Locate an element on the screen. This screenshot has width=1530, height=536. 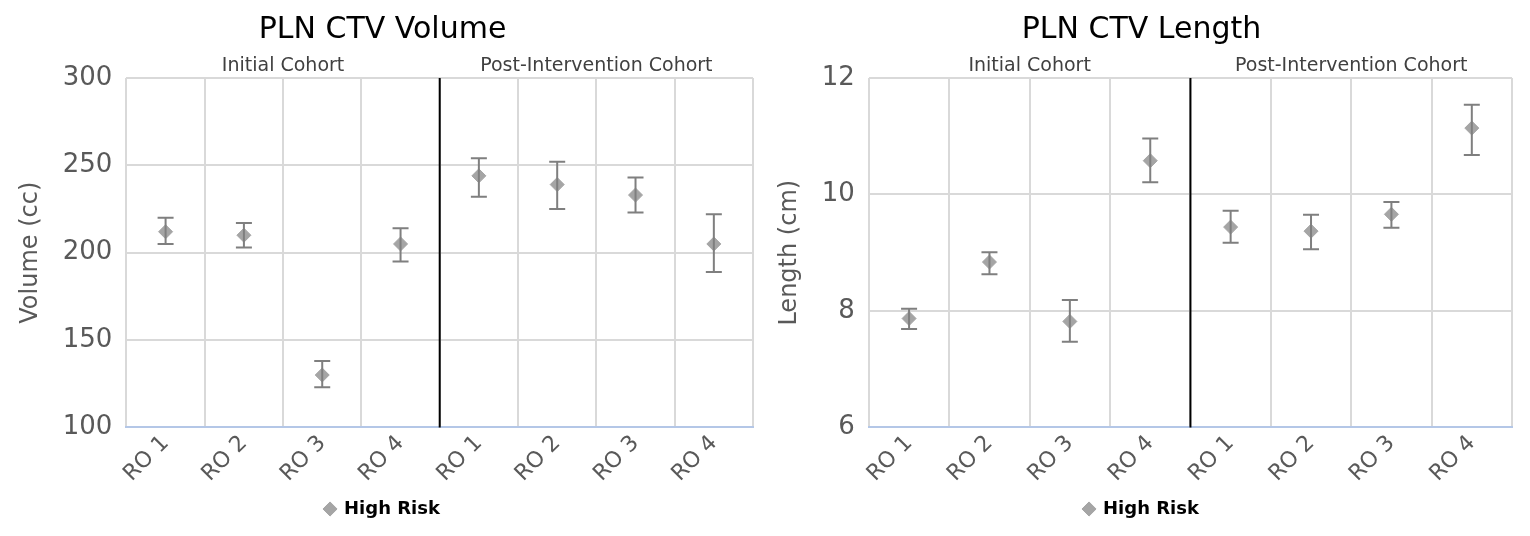
chart-title: PLN CTV Length is located at coordinates (1141, 27).